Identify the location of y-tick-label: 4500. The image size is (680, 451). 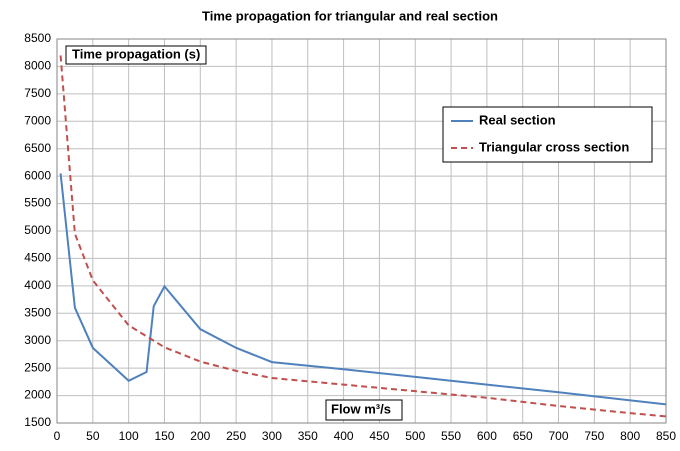
(37, 258).